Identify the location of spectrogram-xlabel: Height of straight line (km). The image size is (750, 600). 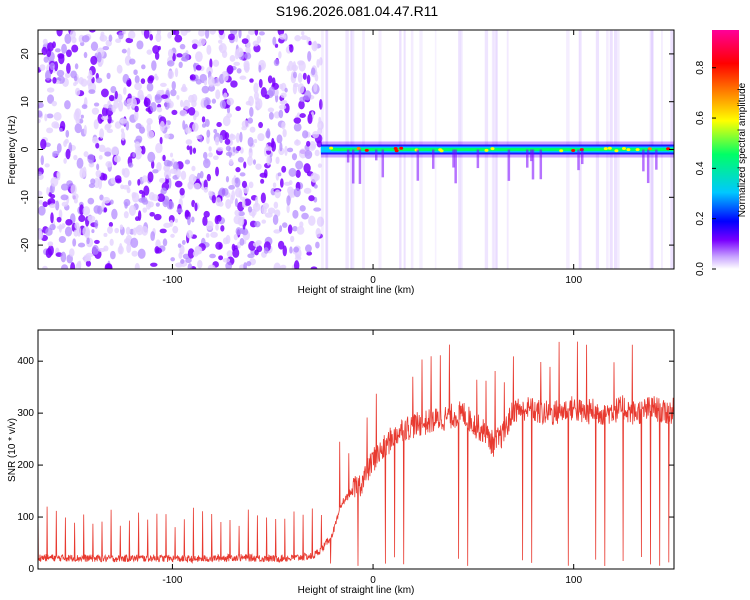
(356, 290).